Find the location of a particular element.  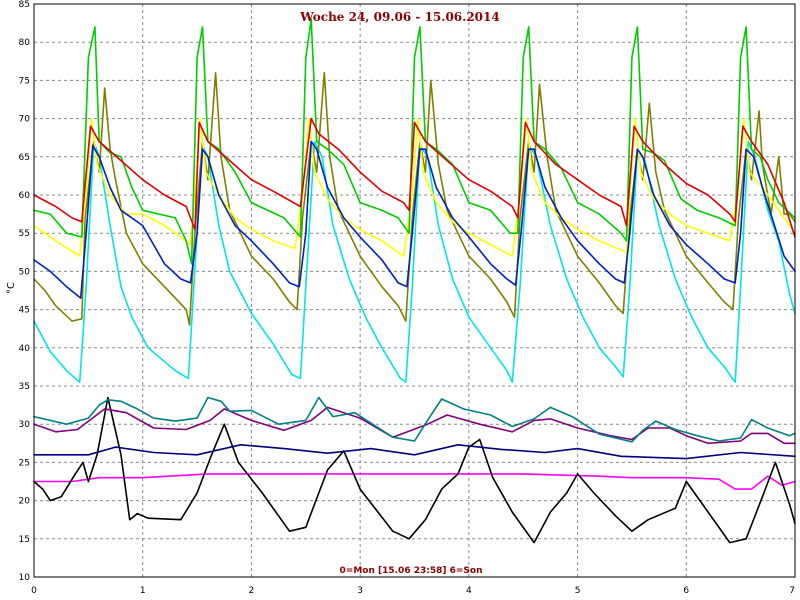

y-tick-label: 55 is located at coordinates (24, 234).